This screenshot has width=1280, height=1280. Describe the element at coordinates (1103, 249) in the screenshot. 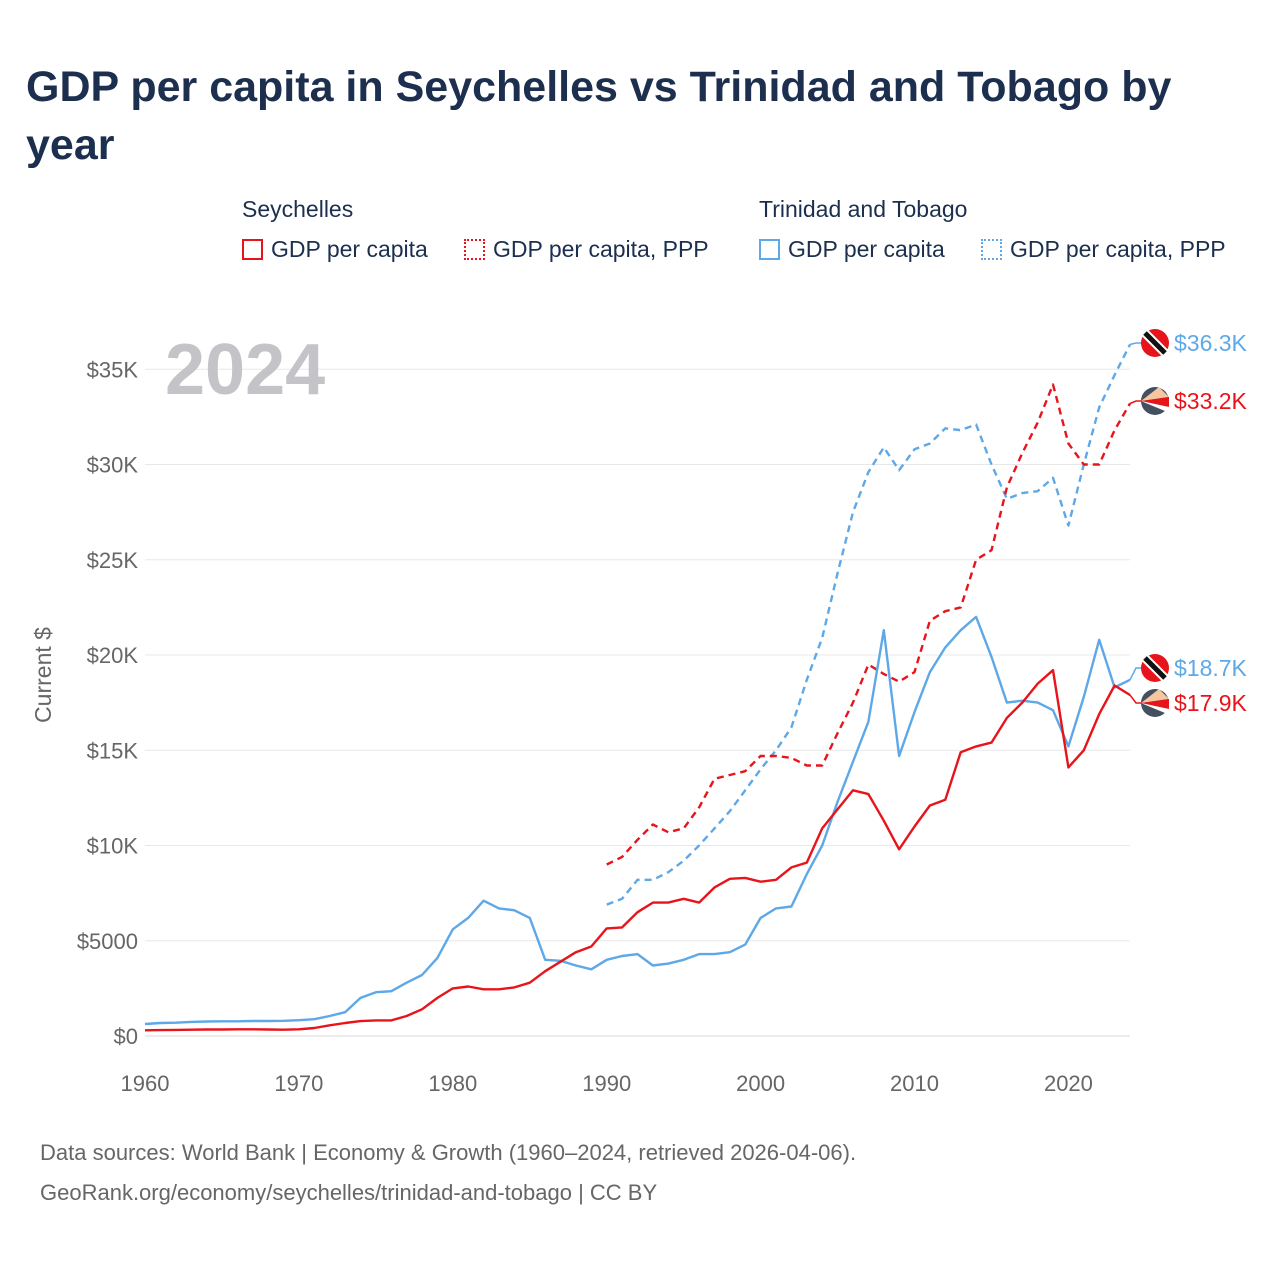

I see `legend-item-trinidad-ppp: GDP per capita, PPP` at that location.